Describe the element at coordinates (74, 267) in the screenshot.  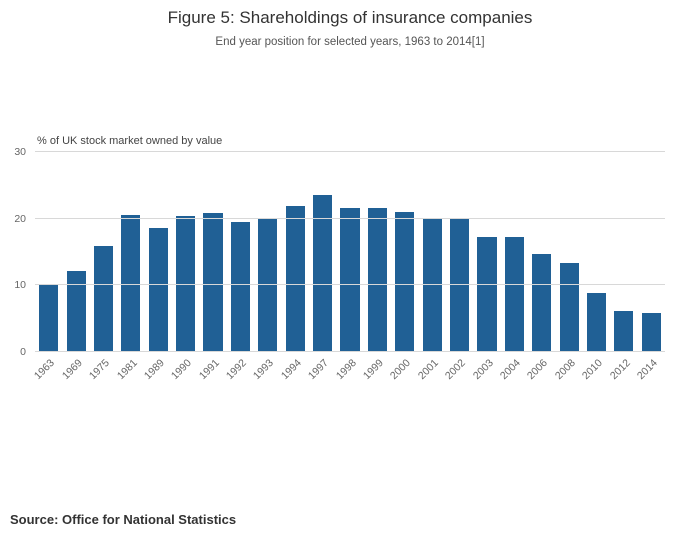
I see `bar-slot: 1969` at that location.